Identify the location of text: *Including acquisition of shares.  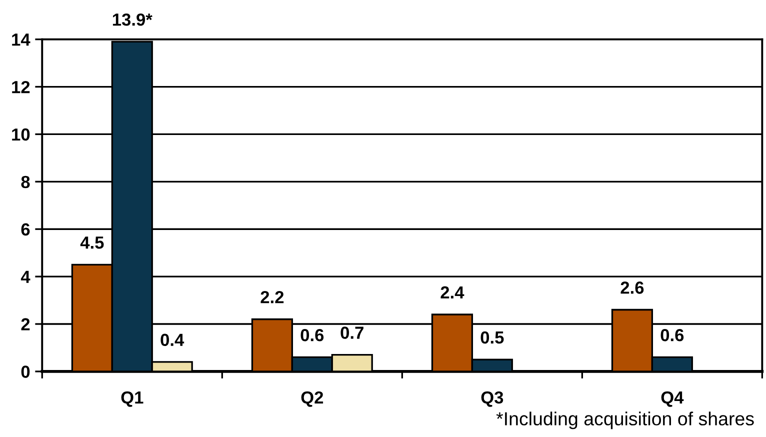
(625, 421).